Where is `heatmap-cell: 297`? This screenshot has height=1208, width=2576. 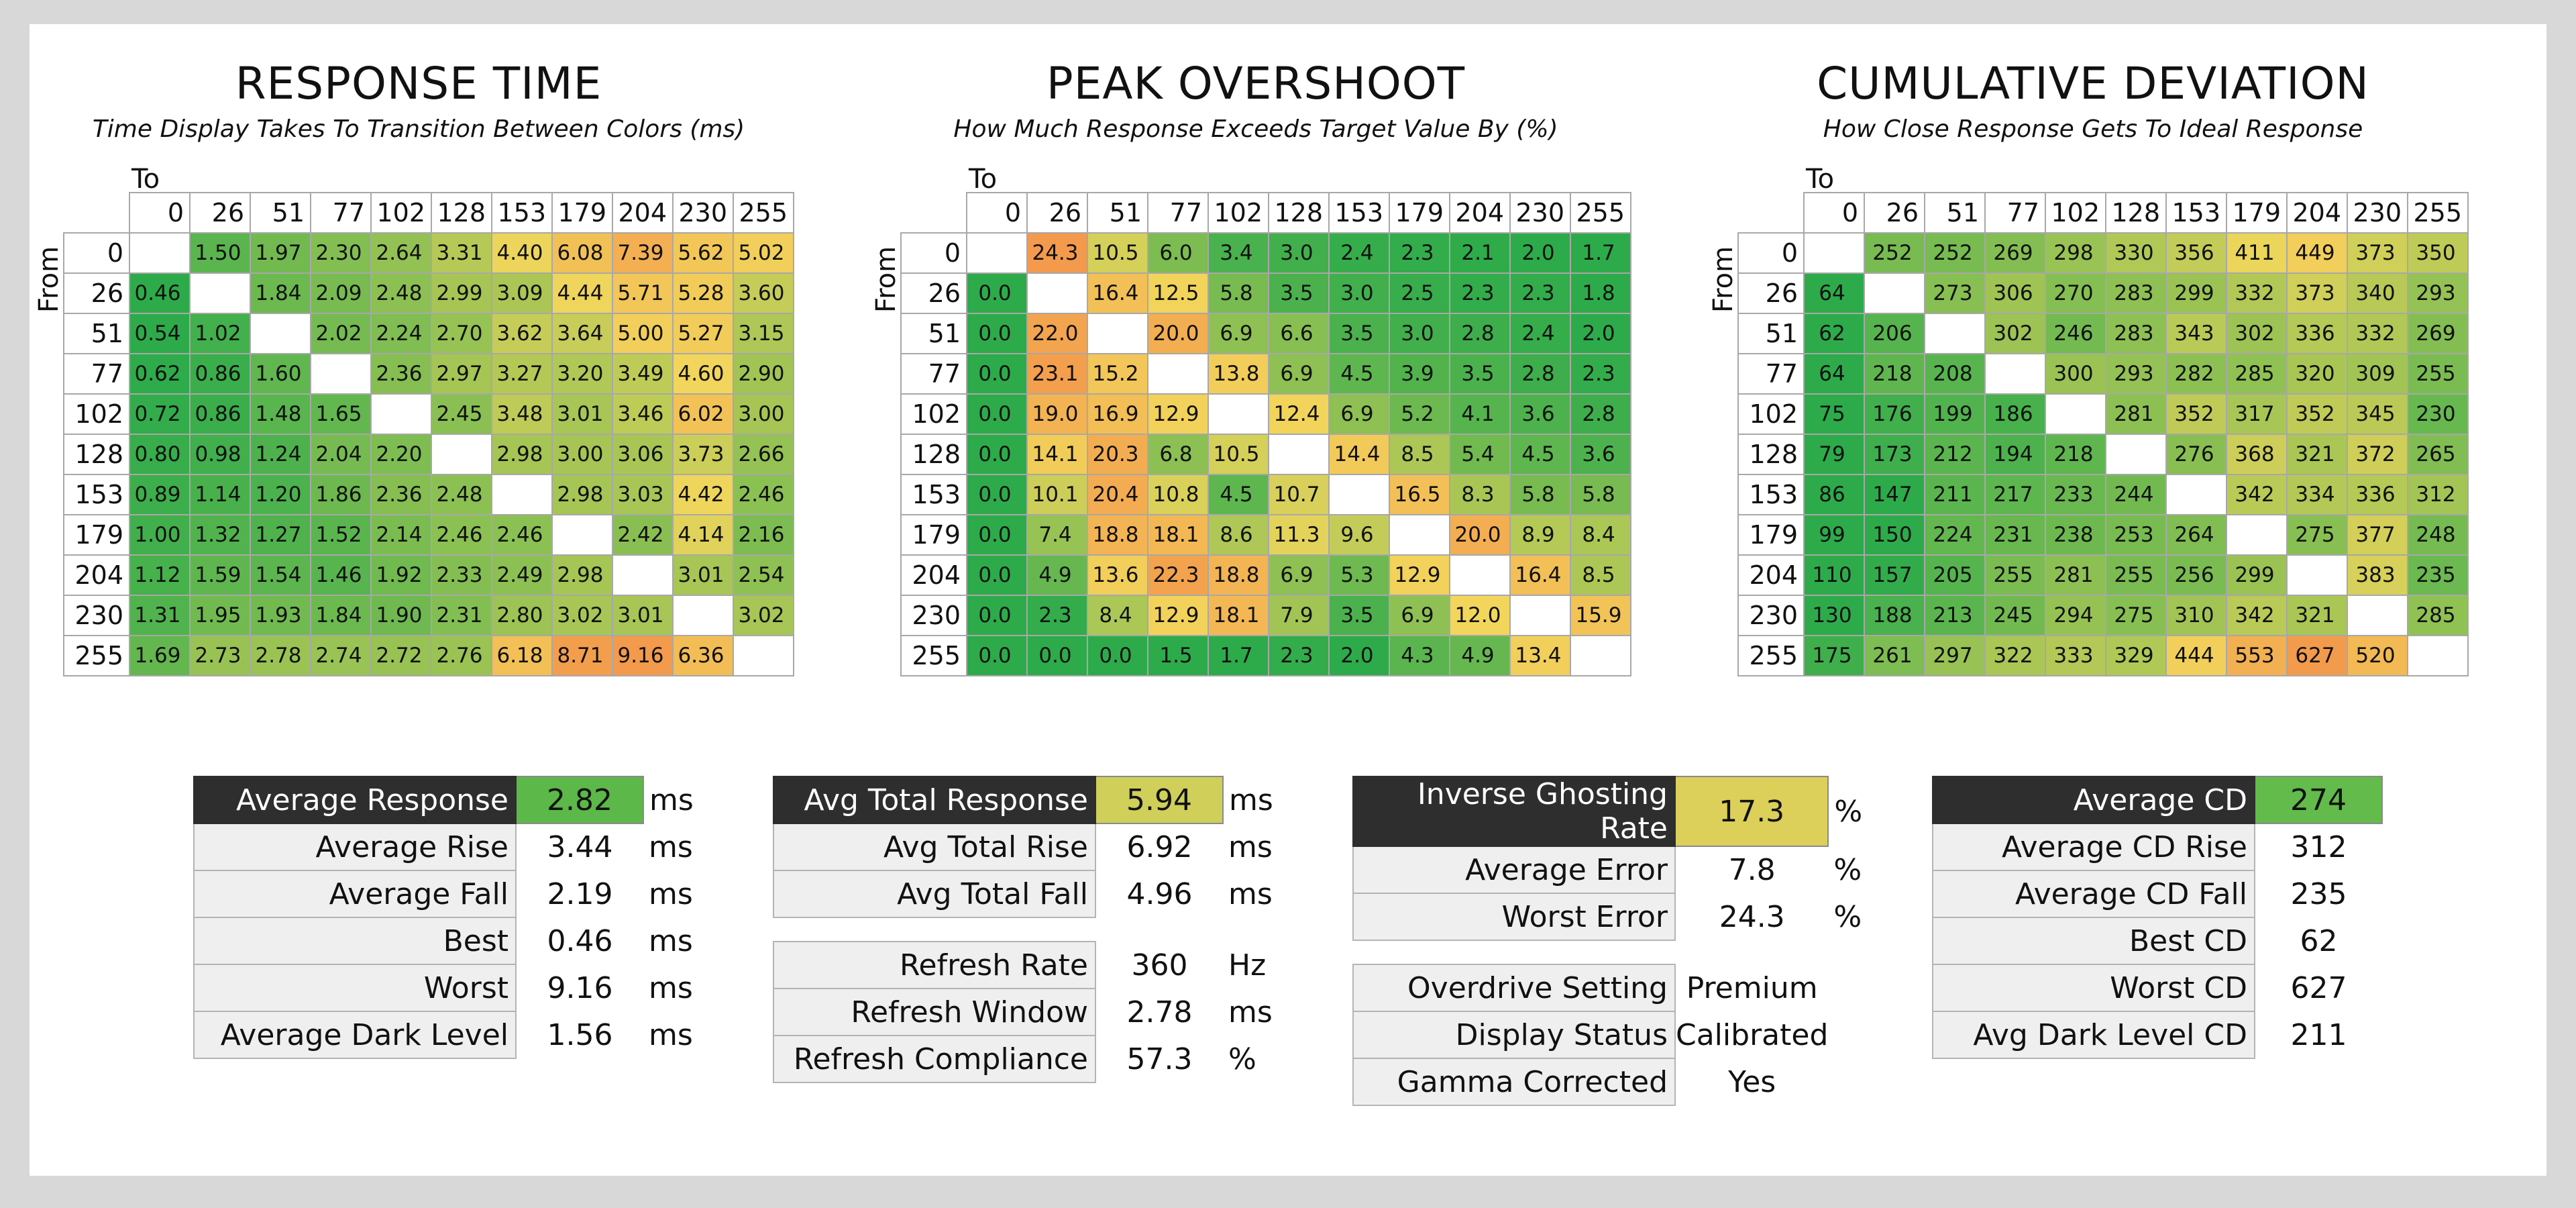 heatmap-cell: 297 is located at coordinates (1955, 655).